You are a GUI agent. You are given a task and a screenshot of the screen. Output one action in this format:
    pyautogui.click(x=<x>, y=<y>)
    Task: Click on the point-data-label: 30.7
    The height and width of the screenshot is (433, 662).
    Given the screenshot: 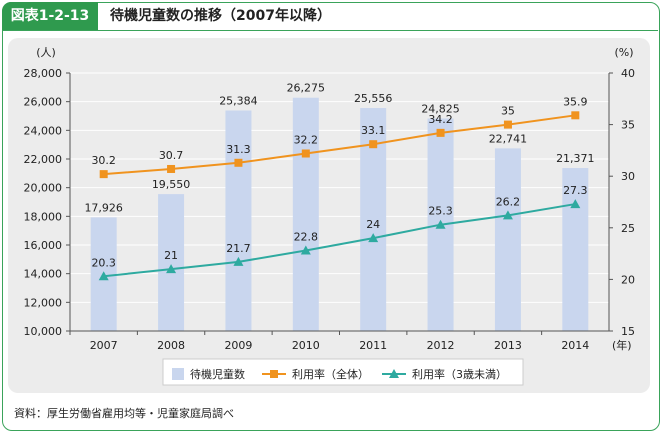 What is the action you would take?
    pyautogui.click(x=171, y=155)
    